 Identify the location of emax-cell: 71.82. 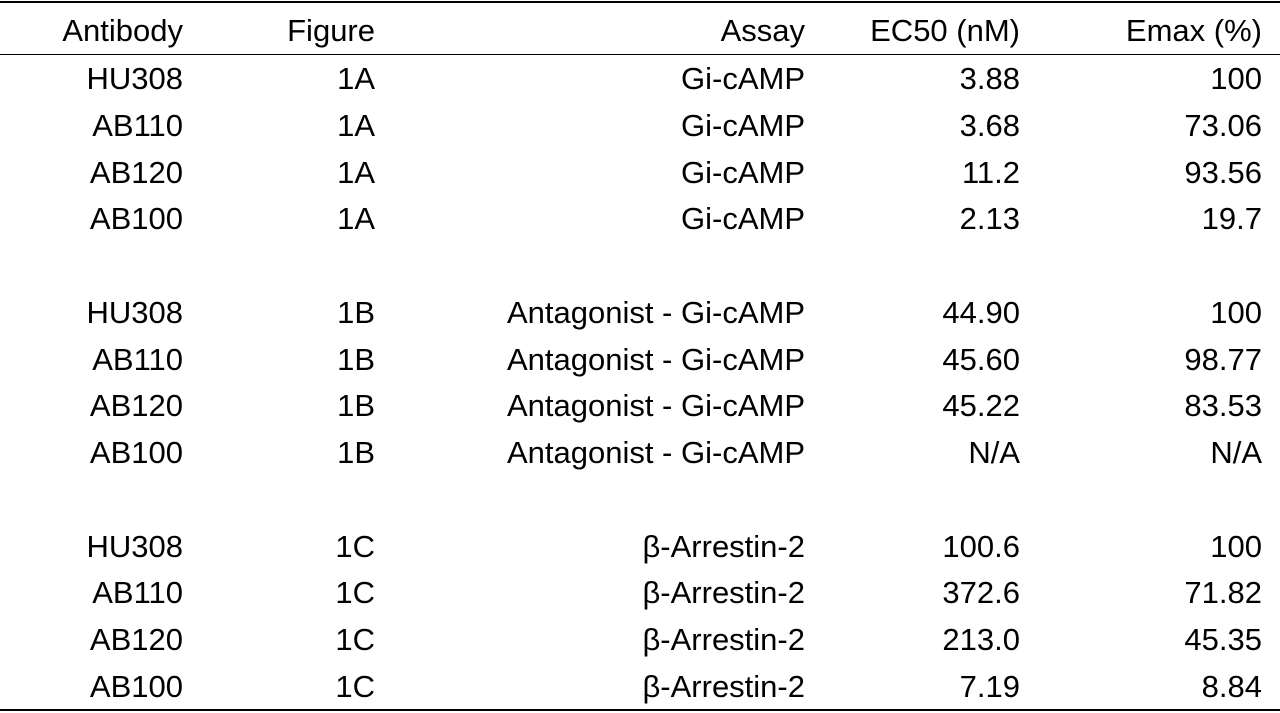
(1223, 593).